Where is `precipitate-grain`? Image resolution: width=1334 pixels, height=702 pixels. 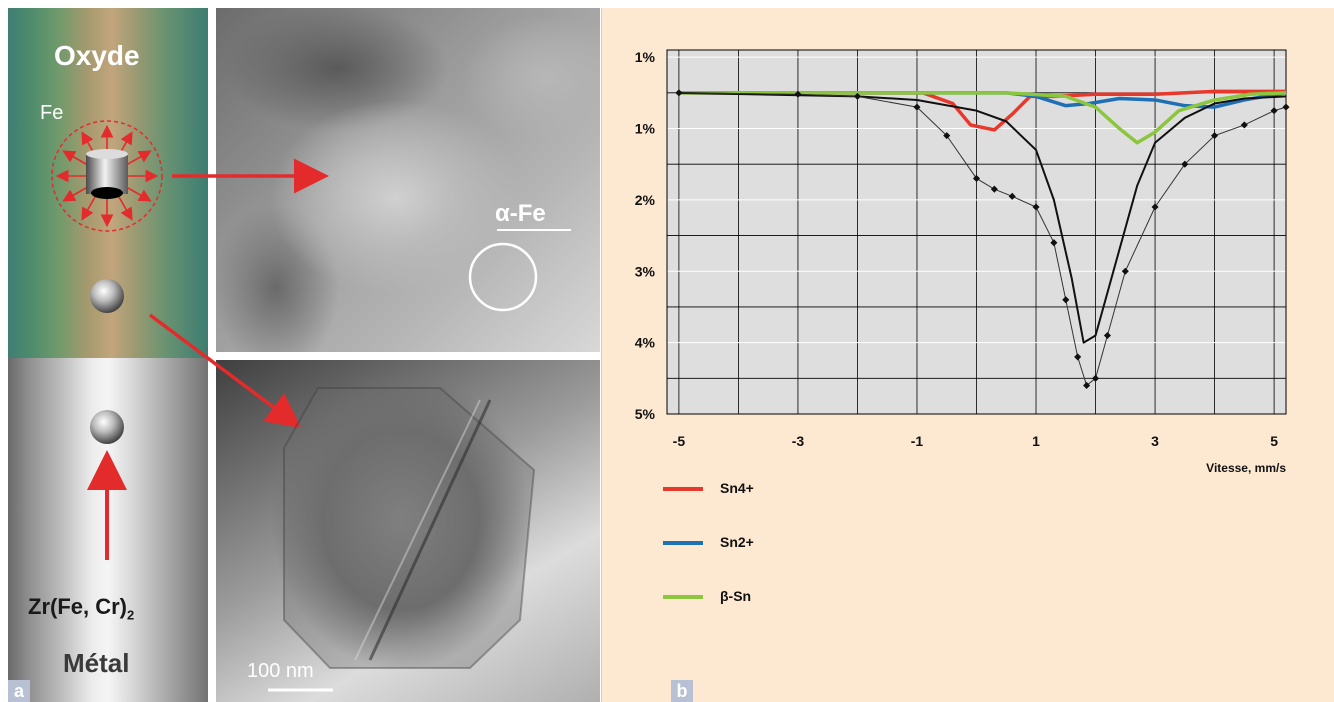 precipitate-grain is located at coordinates (409, 528).